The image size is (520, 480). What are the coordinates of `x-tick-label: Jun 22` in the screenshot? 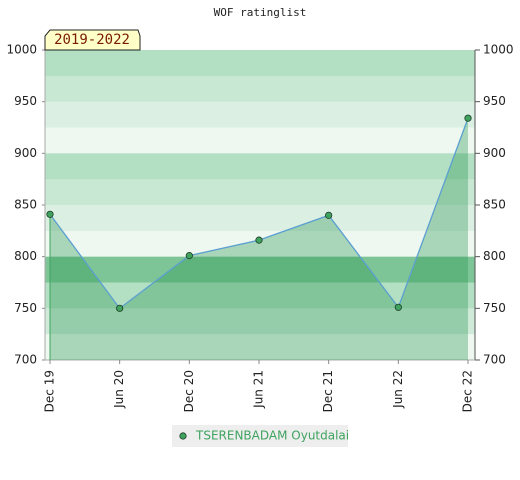 It's located at (398, 389).